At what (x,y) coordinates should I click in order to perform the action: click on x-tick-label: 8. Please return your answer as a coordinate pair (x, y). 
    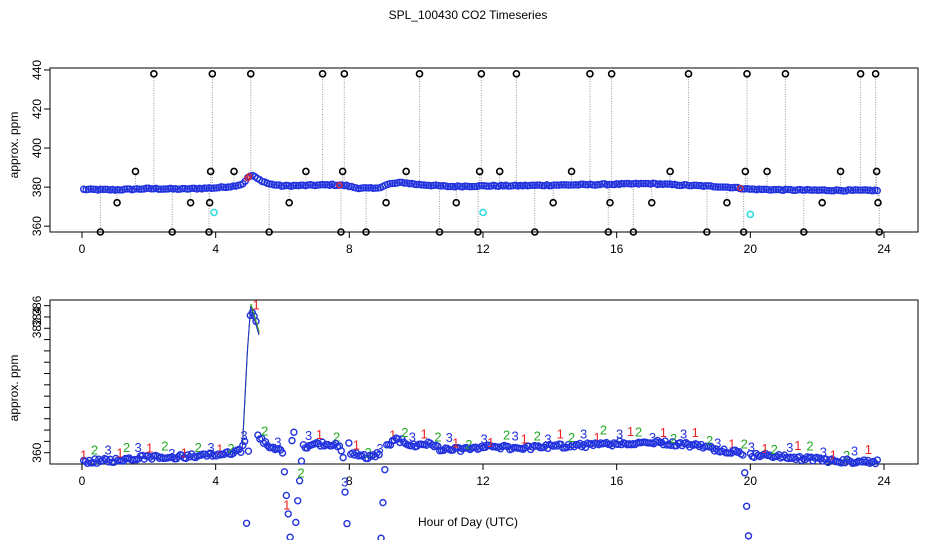
    Looking at the image, I should click on (349, 249).